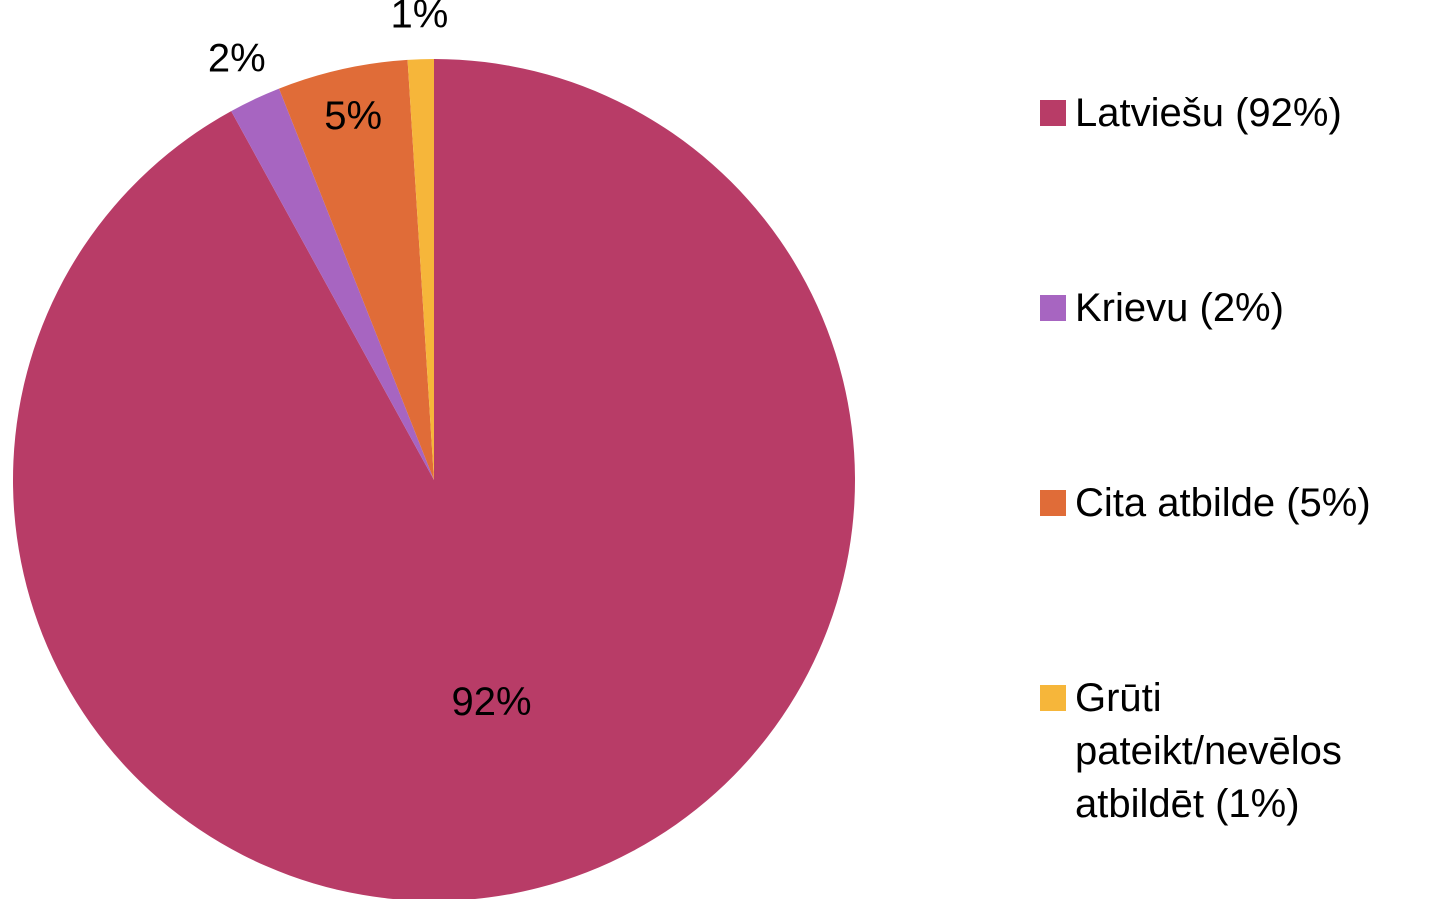  What do you see at coordinates (492, 702) in the screenshot?
I see `data-label: 92%` at bounding box center [492, 702].